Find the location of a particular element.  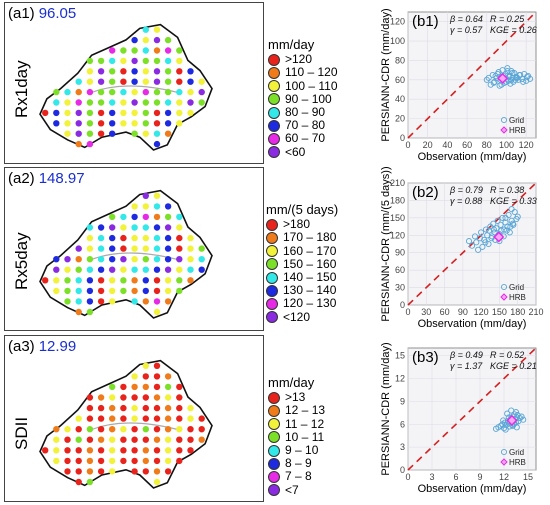

legend-label: 150 – 160 is located at coordinates (310, 263).